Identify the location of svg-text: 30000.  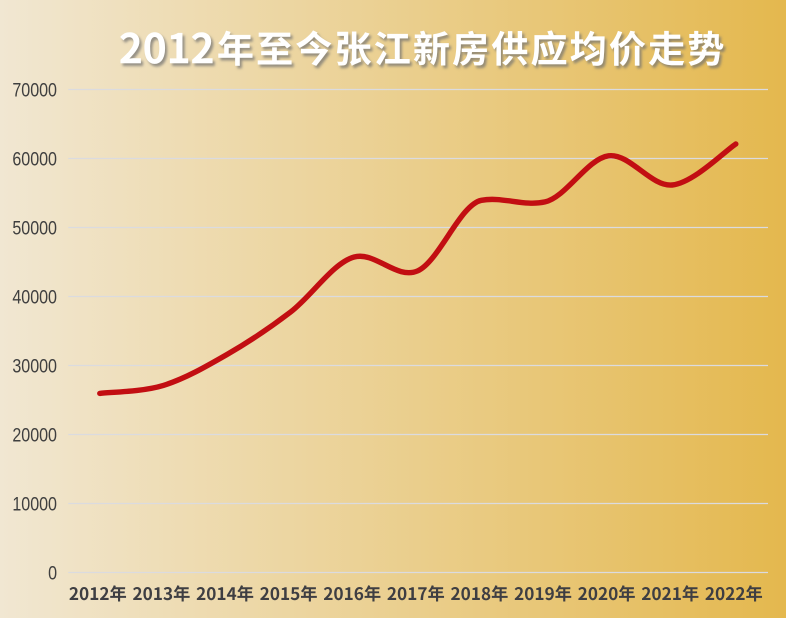
(34, 367).